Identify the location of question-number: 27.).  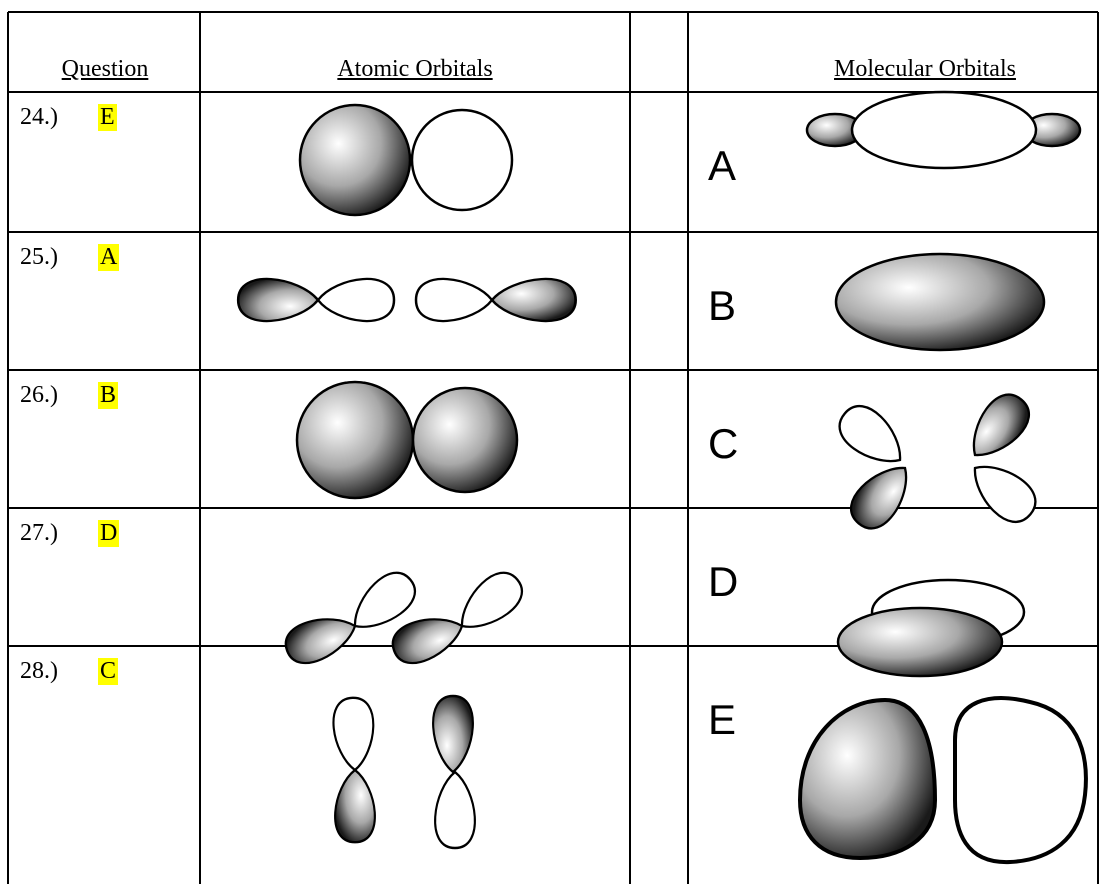
(39, 533).